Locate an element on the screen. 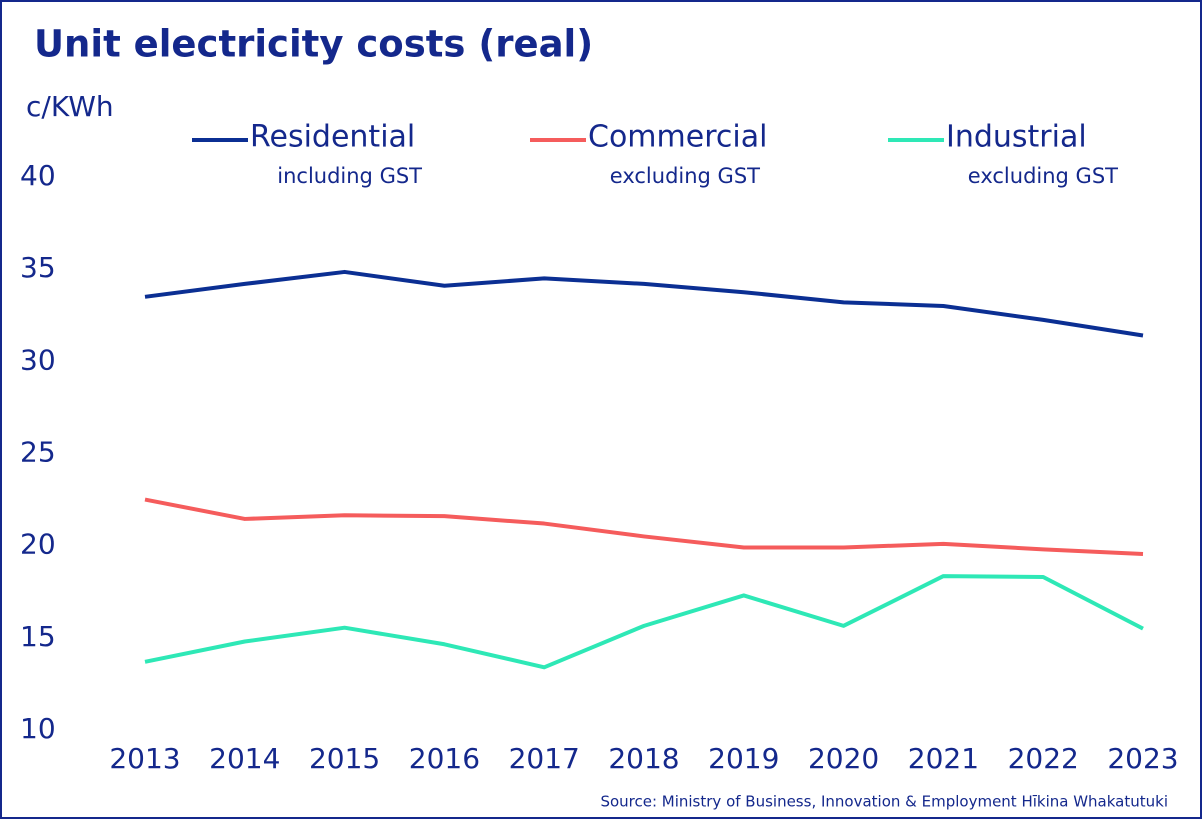 This screenshot has width=1203, height=820. x-tick-label: 2022 is located at coordinates (1043, 758).